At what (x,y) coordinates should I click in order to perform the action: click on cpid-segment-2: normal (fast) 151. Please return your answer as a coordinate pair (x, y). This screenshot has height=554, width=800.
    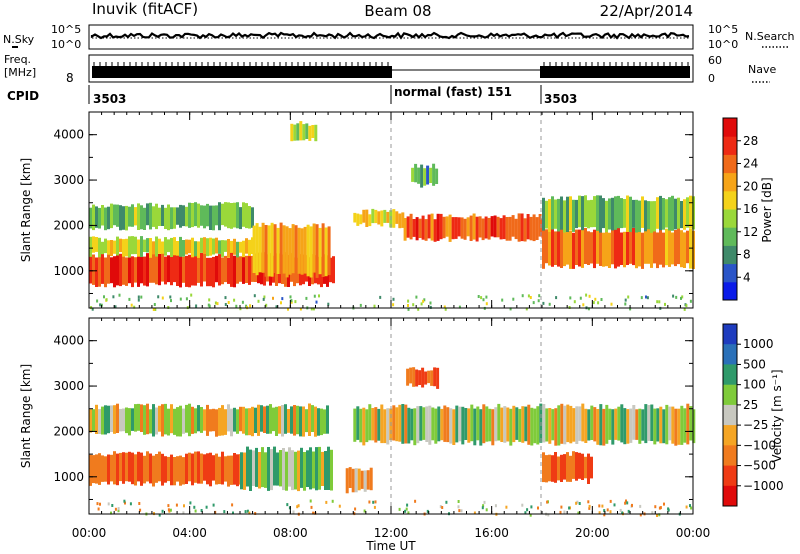
    Looking at the image, I should click on (453, 92).